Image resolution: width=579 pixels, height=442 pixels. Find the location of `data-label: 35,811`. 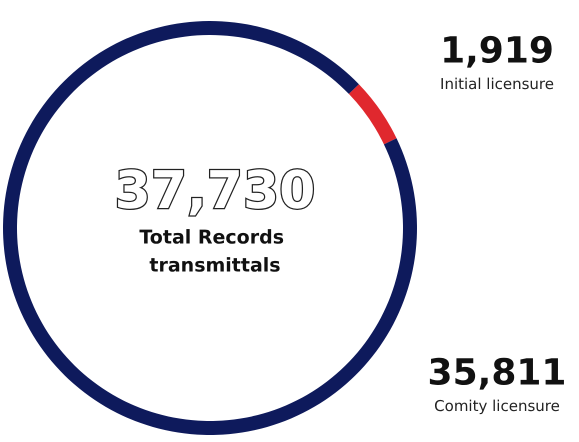

data-label: 35,811 is located at coordinates (497, 373).